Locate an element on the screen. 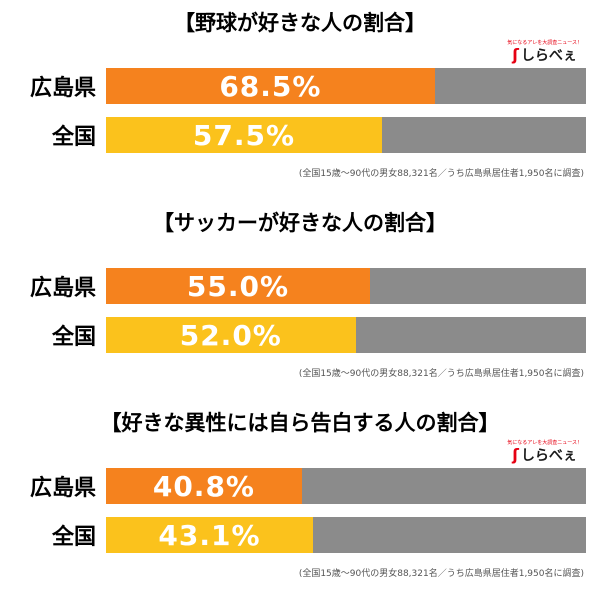  bar-row-zenkoku: 全国 57.5% is located at coordinates (300, 135).